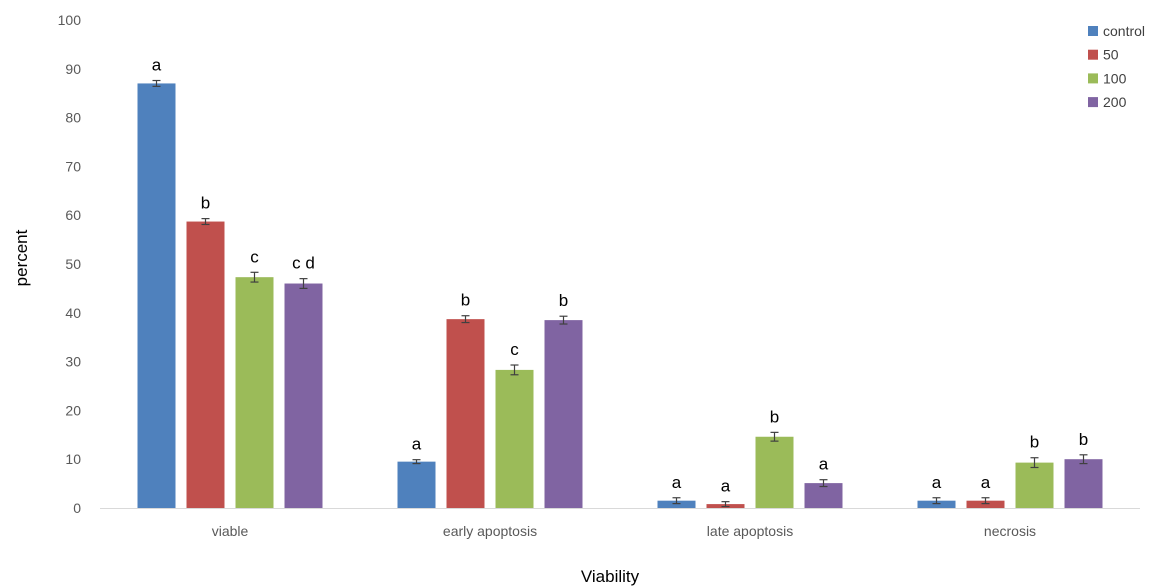  Describe the element at coordinates (303, 263) in the screenshot. I see `significance-label: c d` at that location.